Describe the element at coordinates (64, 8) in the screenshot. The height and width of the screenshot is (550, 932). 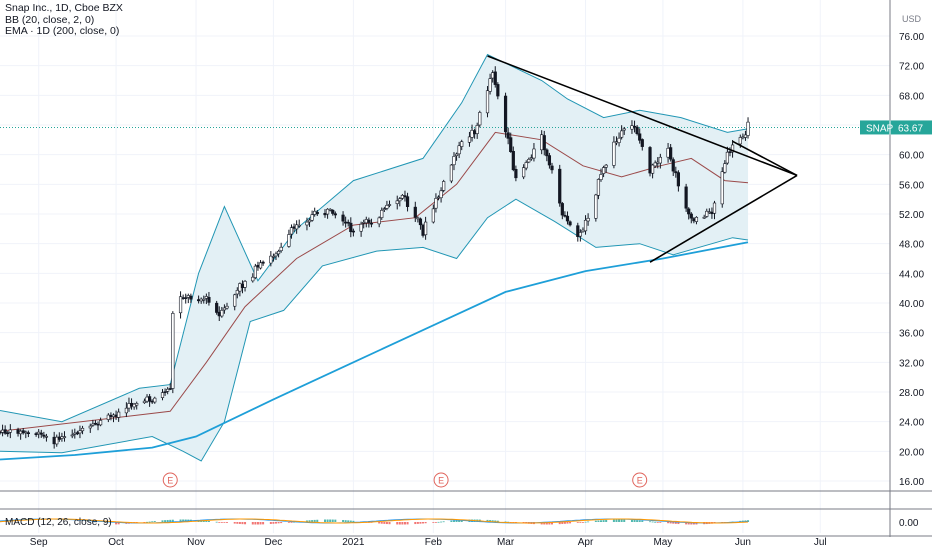
I see `legend-symbol: Snap Inc., 1D, Cboe BZX` at that location.